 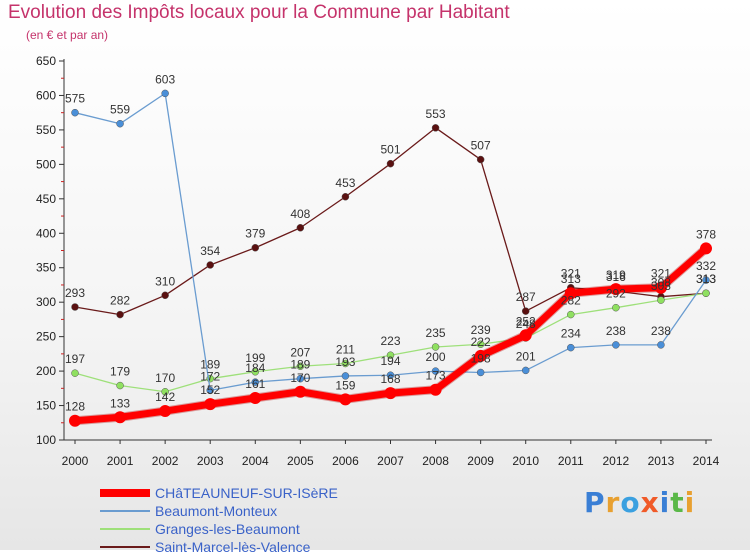 What do you see at coordinates (210, 376) in the screenshot?
I see `data-label: 172` at bounding box center [210, 376].